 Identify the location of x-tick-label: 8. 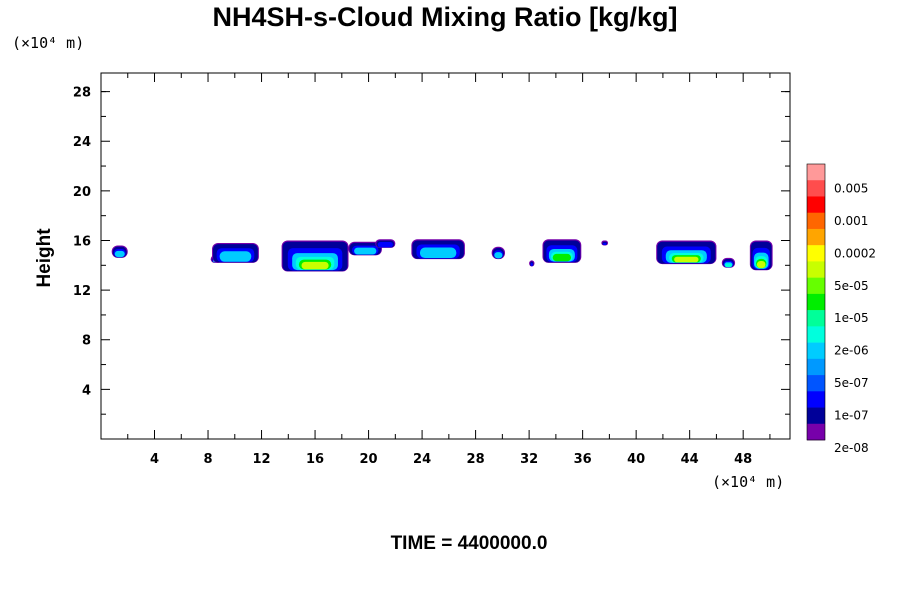
(208, 459).